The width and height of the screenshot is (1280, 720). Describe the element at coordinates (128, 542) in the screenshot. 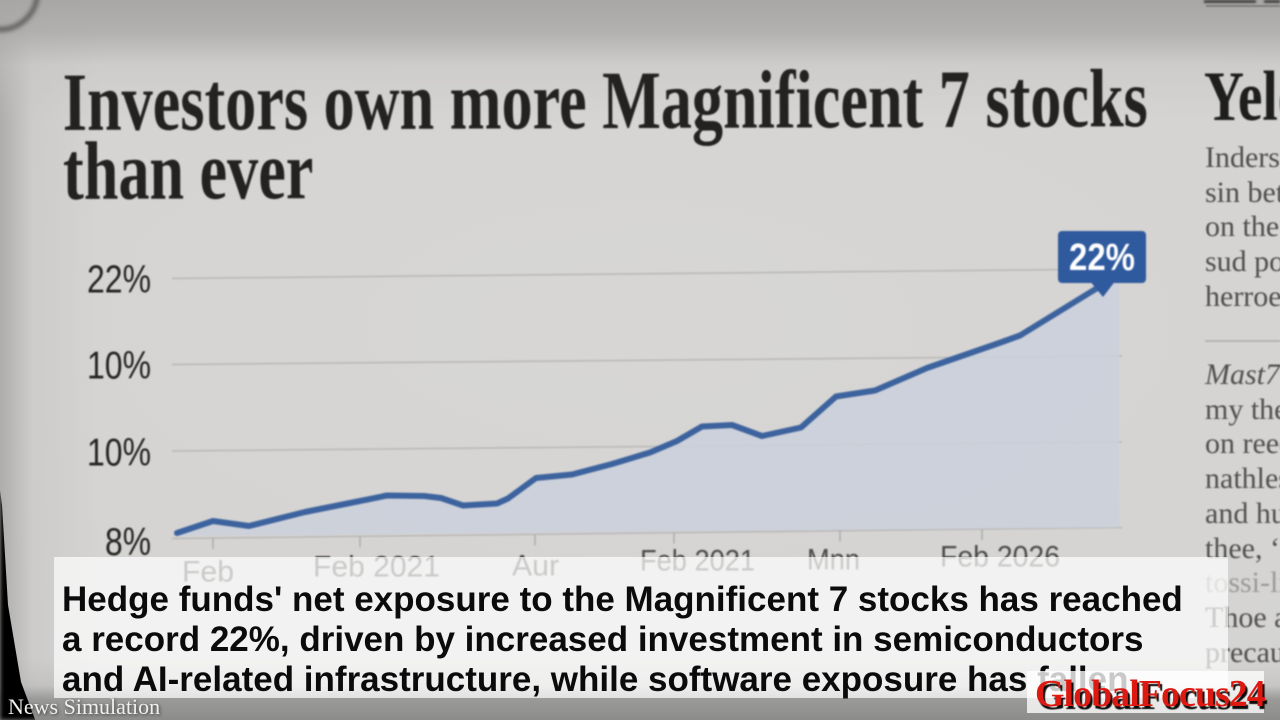

I see `svg-text: 8%` at that location.